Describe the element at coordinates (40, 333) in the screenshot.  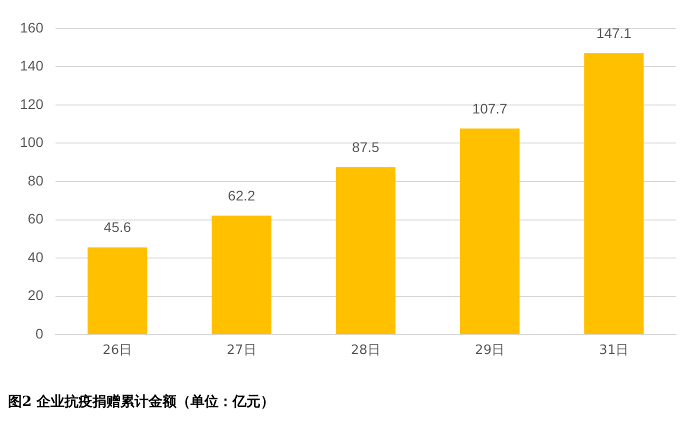
I see `y-tick-label: 0` at that location.